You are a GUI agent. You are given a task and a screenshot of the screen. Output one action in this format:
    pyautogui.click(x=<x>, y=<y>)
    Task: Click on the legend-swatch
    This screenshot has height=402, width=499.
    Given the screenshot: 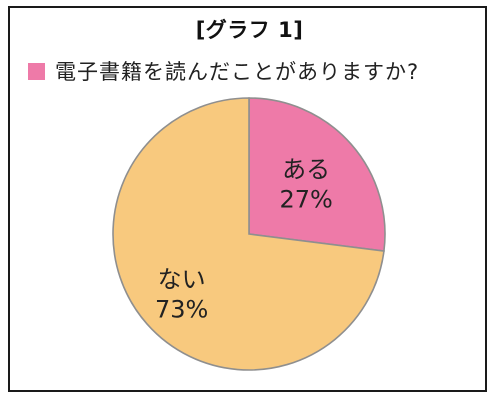 What is the action you would take?
    pyautogui.click(x=36, y=71)
    